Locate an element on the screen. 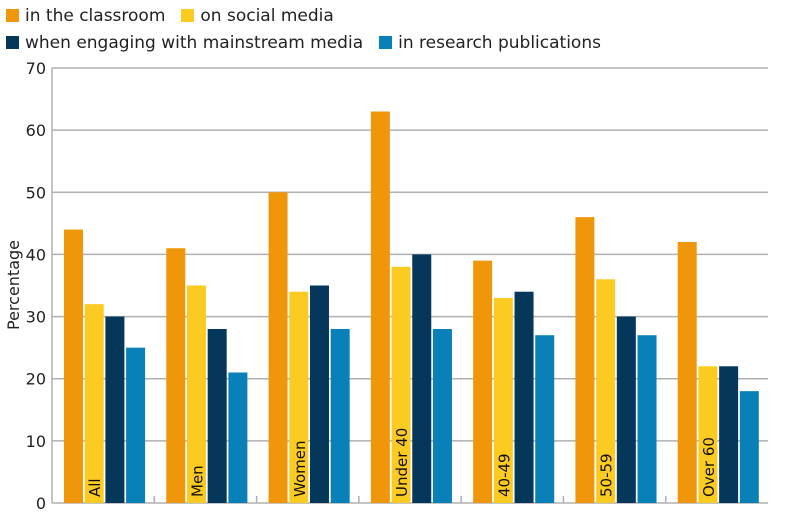 The image size is (785, 523). legend-label: on social media is located at coordinates (267, 15).